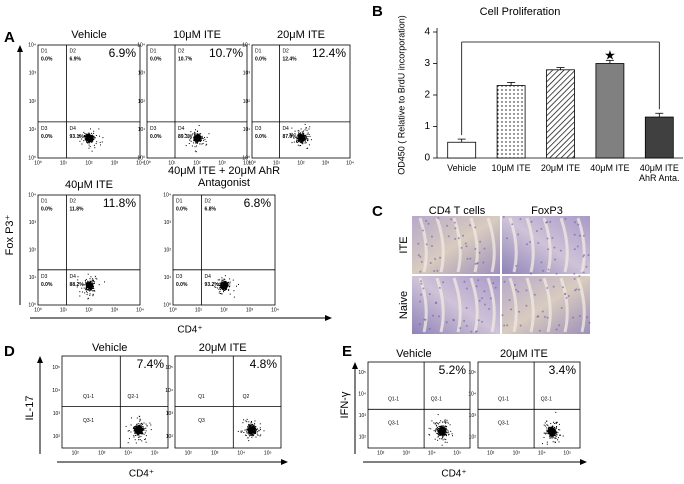 The height and width of the screenshot is (484, 684). I want to click on quadrant-value: 6.8%, so click(211, 209).